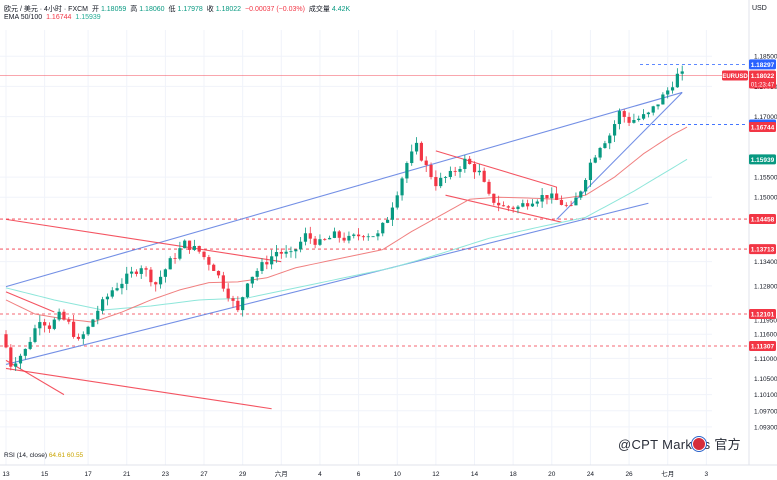 This screenshot has height=480, width=777. Describe the element at coordinates (765, 198) in the screenshot. I see `y-tick-label: 1.15000` at that location.